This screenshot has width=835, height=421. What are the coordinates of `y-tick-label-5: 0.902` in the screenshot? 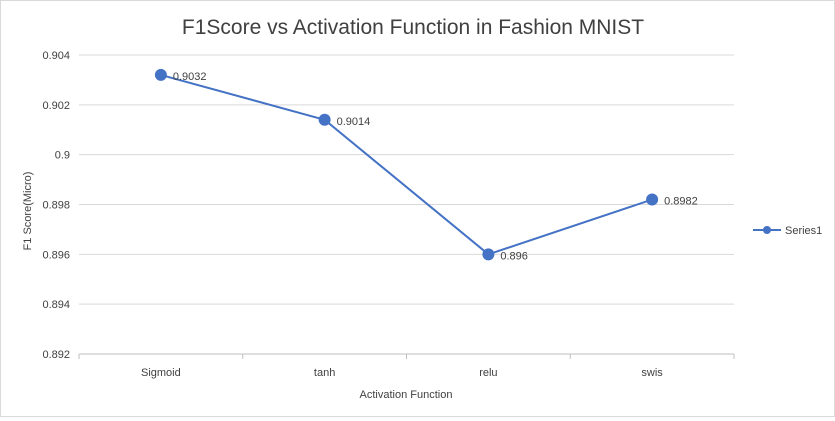 It's located at (56, 106).